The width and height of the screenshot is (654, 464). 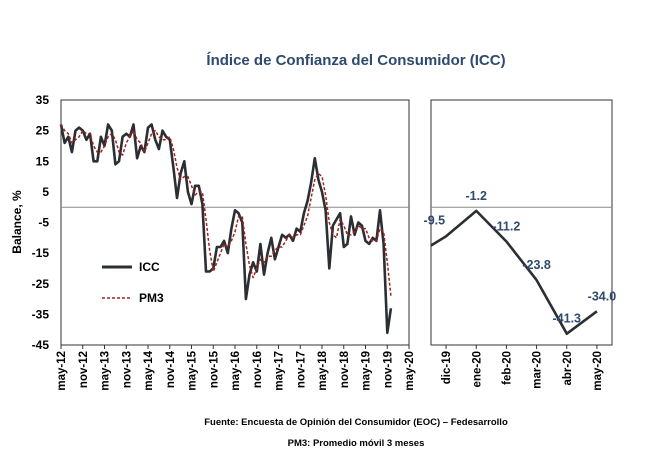 What do you see at coordinates (507, 226) in the screenshot?
I see `data-label: -11.2` at bounding box center [507, 226].